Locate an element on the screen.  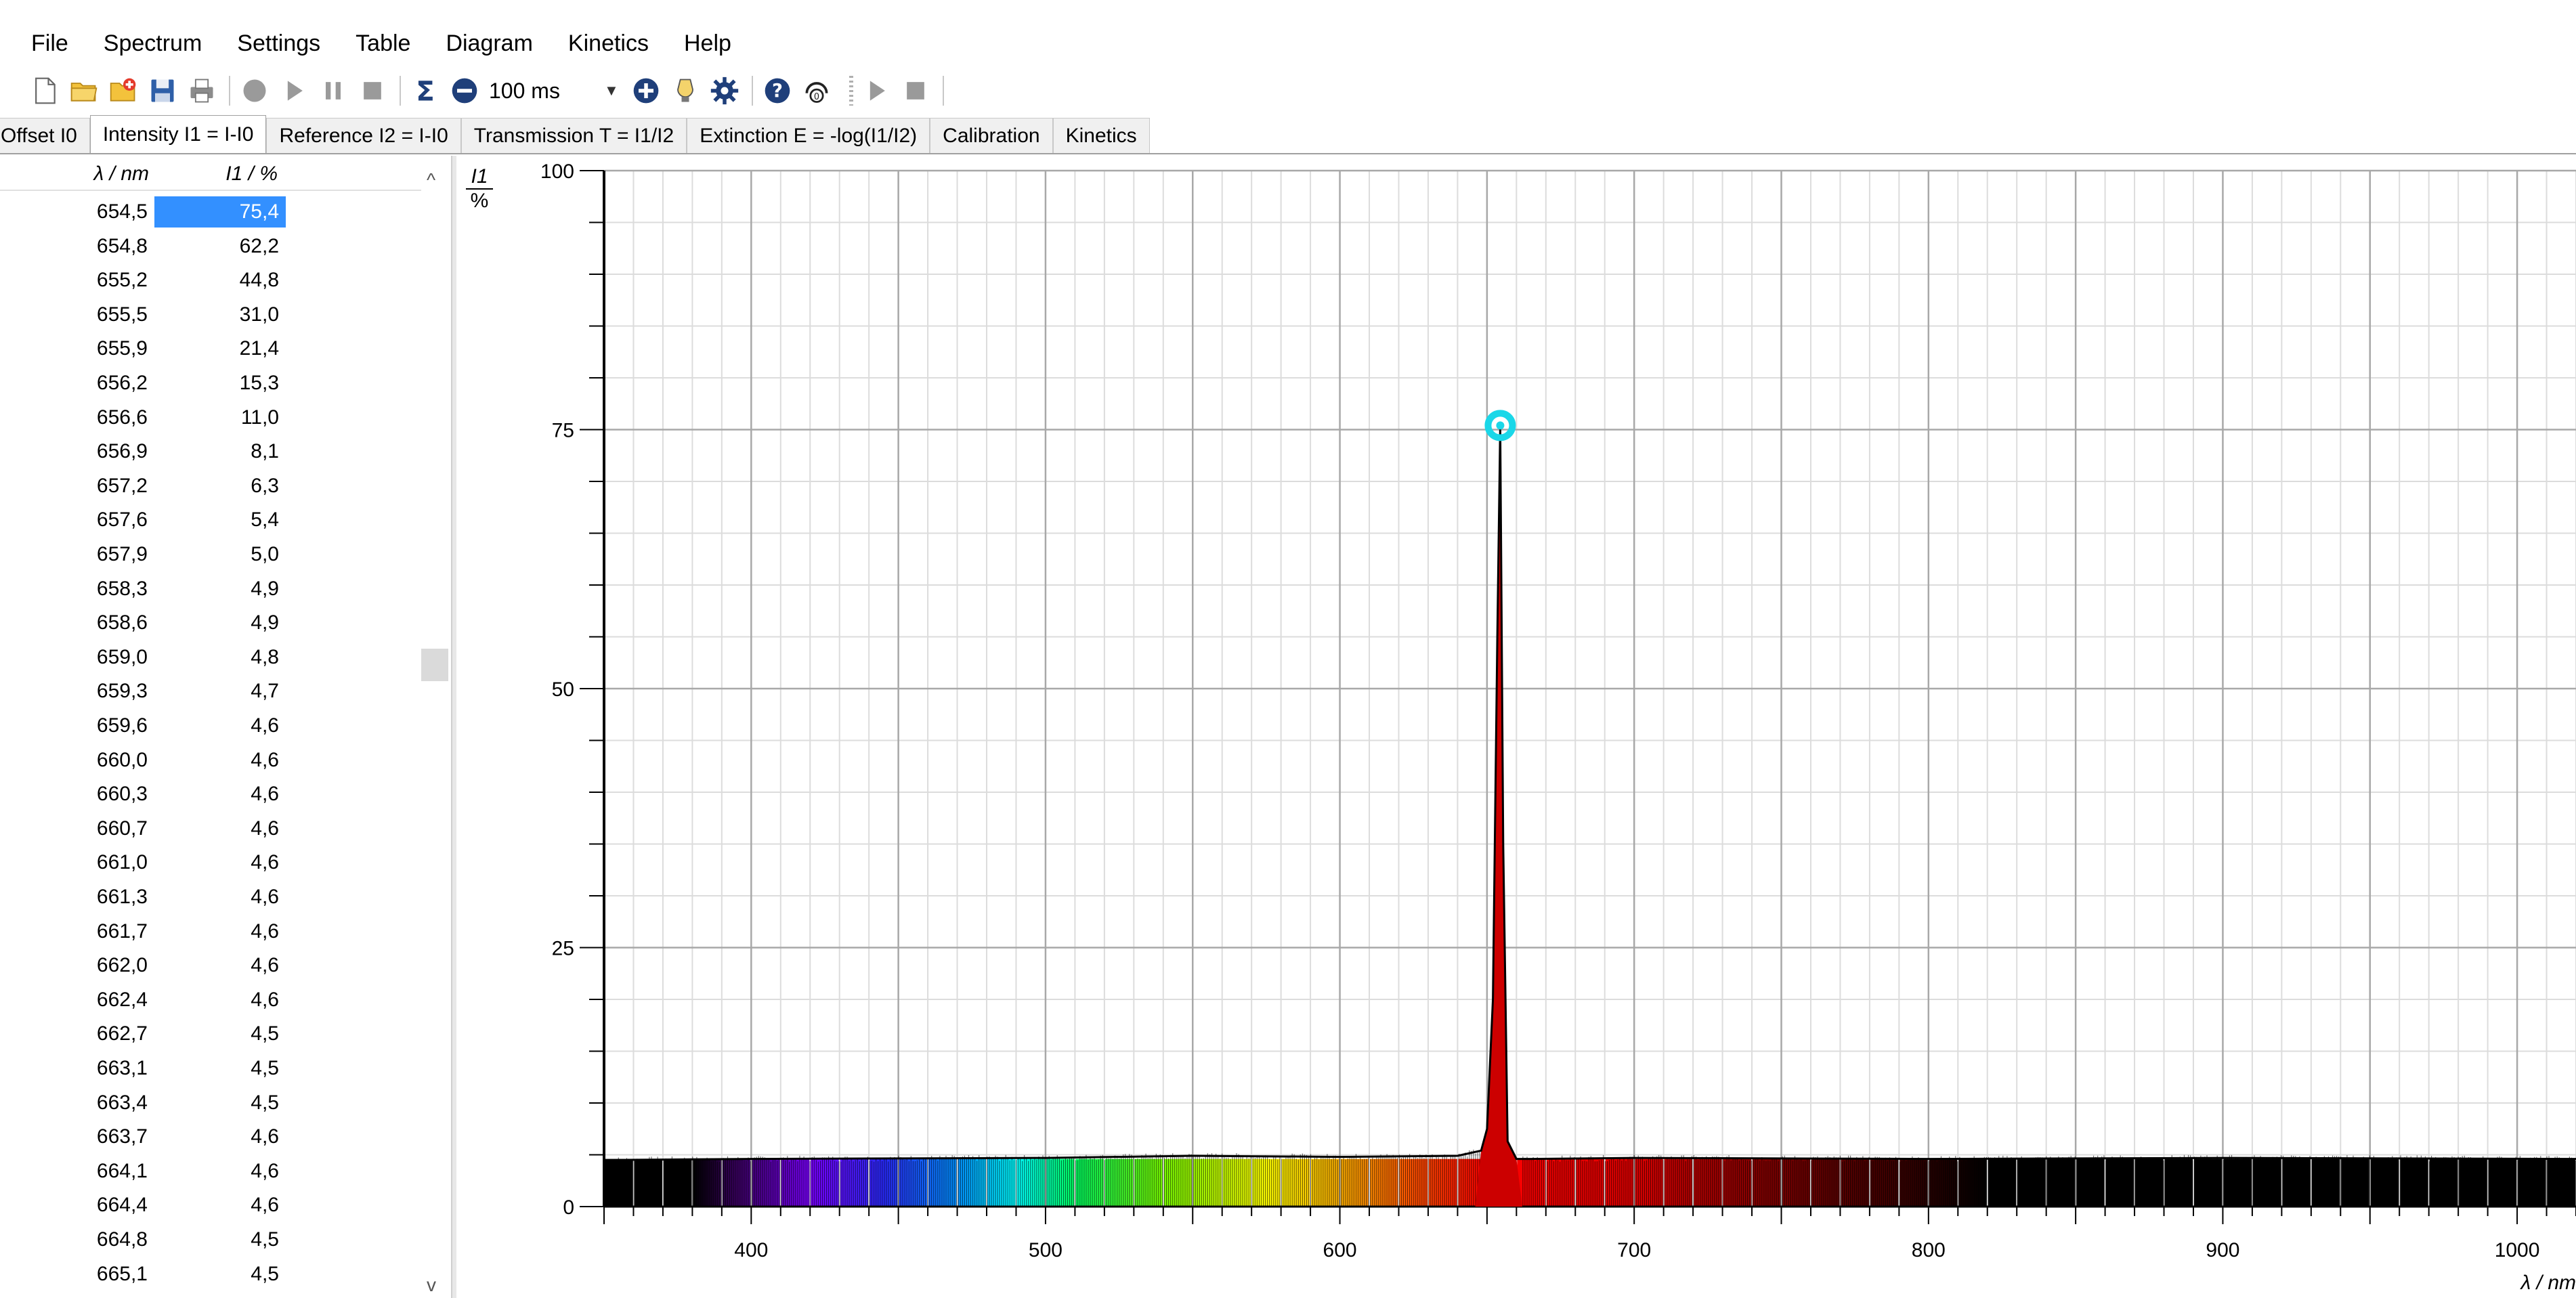
exposure-select: 100 ms ▼ is located at coordinates (554, 91).